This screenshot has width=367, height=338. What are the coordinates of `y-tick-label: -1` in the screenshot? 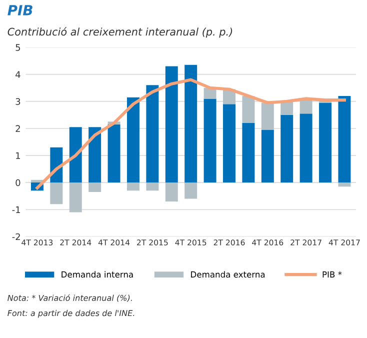 It's located at (16, 209).